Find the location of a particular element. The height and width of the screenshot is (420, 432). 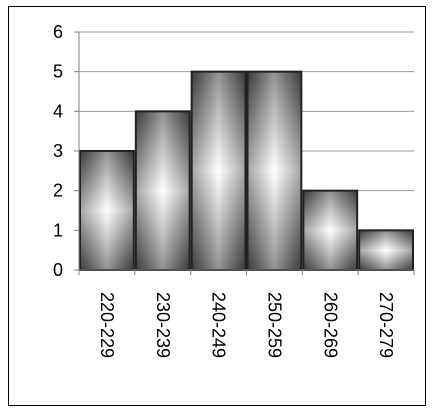

x-tick-label: 230-239 is located at coordinates (163, 325).